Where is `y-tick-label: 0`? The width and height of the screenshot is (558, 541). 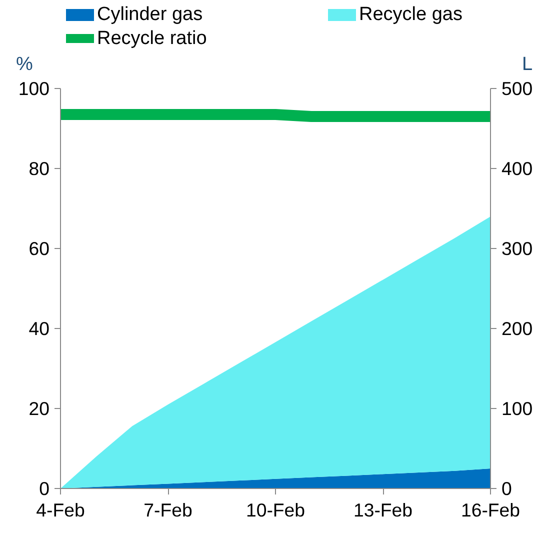
y-tick-label: 0 is located at coordinates (44, 488).